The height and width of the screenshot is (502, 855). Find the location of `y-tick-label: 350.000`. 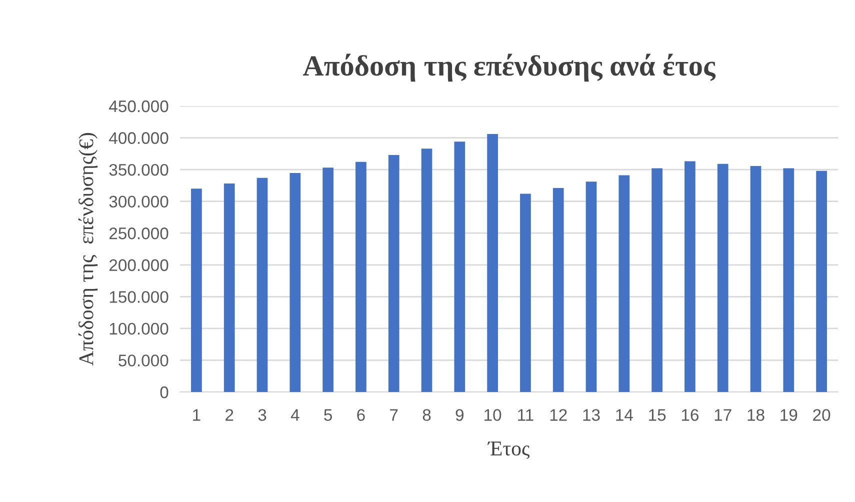

y-tick-label: 350.000 is located at coordinates (138, 170).